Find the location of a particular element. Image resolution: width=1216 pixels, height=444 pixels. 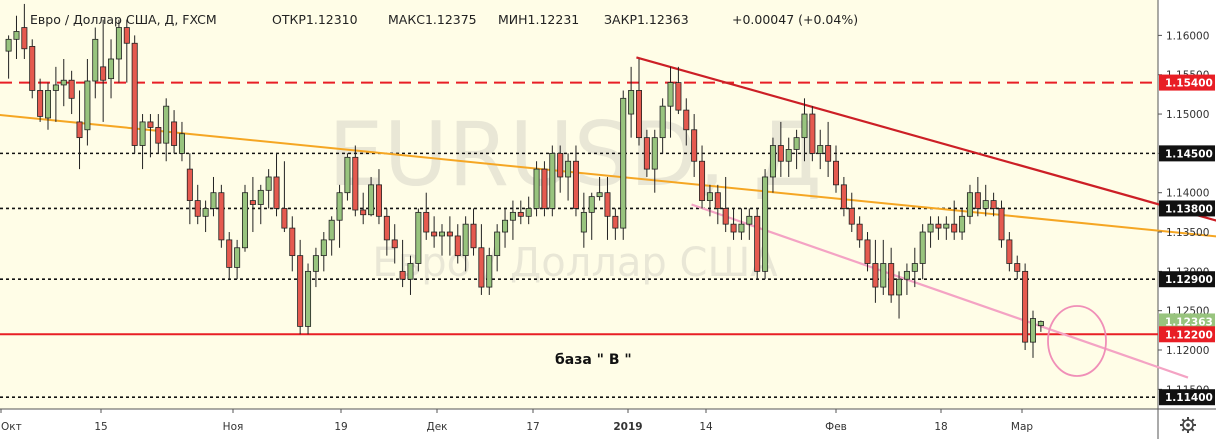

y-tick-label: 1.16000 is located at coordinates (1187, 36).